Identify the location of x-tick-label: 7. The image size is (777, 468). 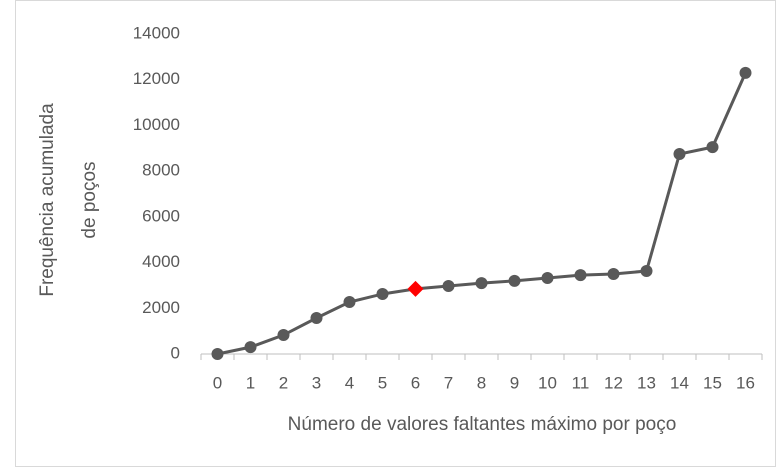
(448, 382).